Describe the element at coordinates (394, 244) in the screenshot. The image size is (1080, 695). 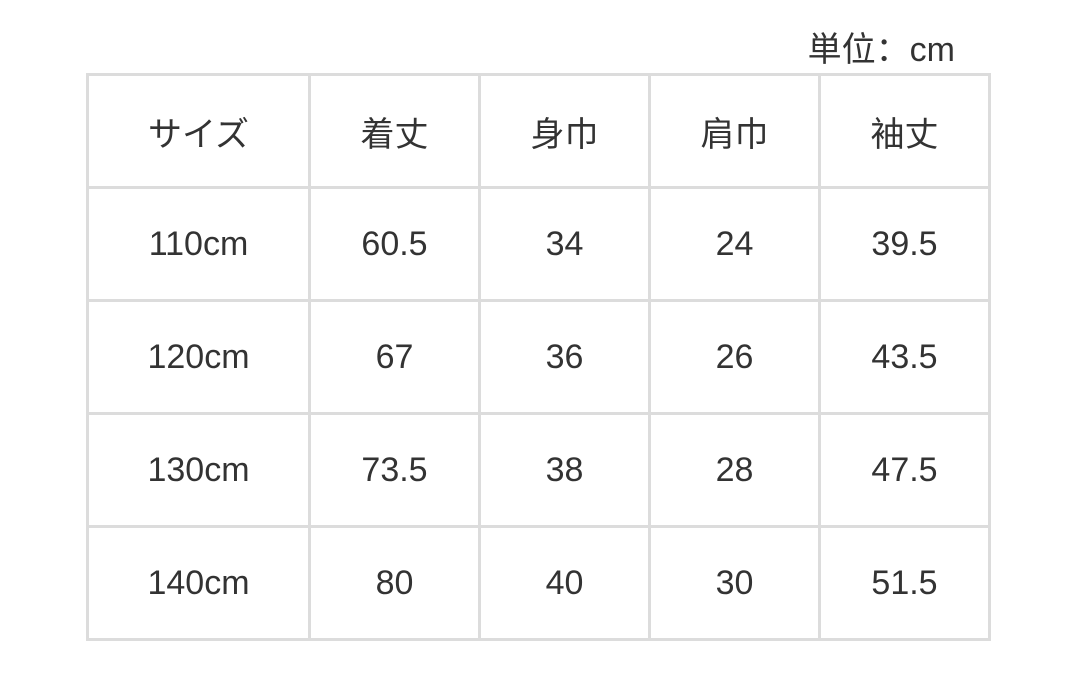
I see `table-cell: 60.5` at that location.